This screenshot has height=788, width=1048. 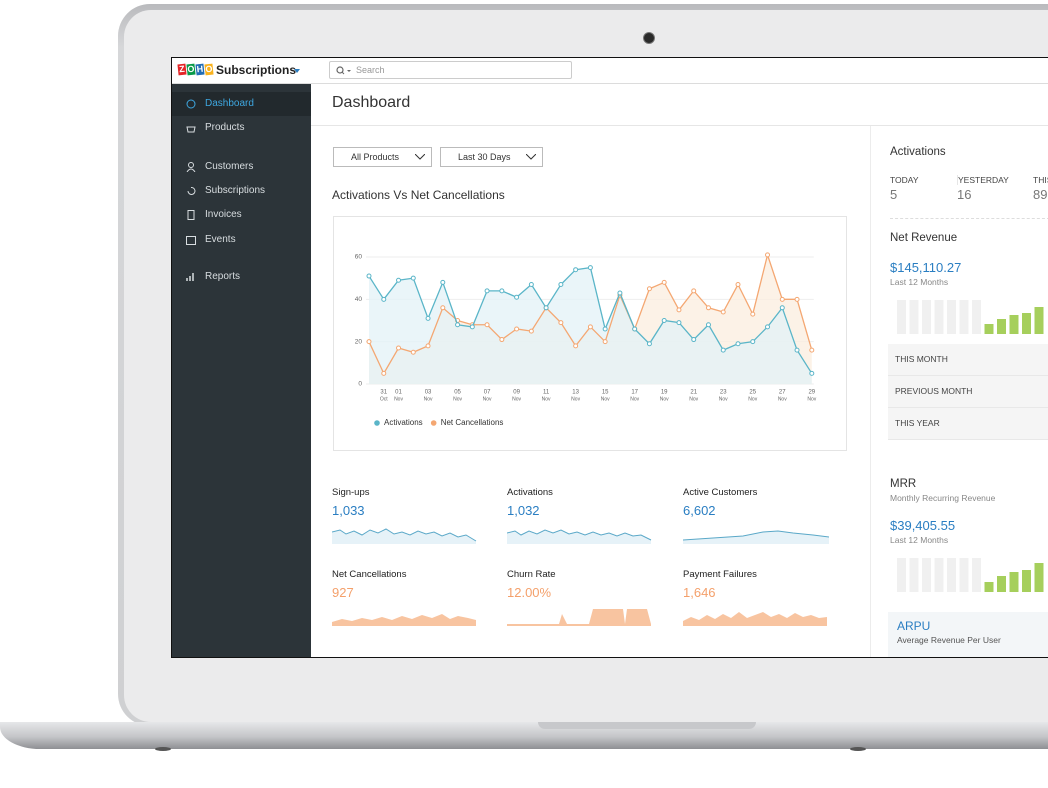 I want to click on nav-label: Dashboard, so click(x=229, y=103).